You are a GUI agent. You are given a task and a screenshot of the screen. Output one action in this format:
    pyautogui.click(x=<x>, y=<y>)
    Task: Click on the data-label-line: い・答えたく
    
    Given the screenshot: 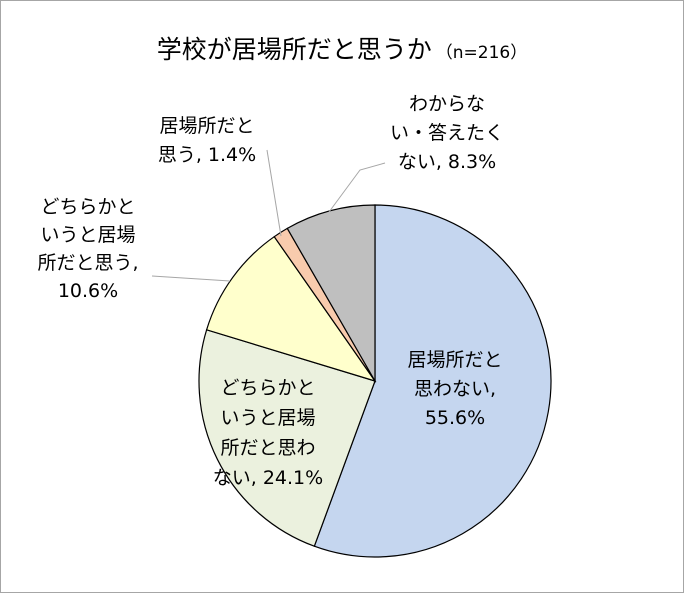 What is the action you would take?
    pyautogui.click(x=447, y=133)
    